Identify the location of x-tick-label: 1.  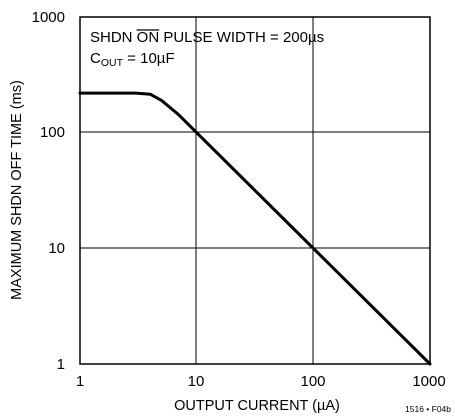
(80, 381).